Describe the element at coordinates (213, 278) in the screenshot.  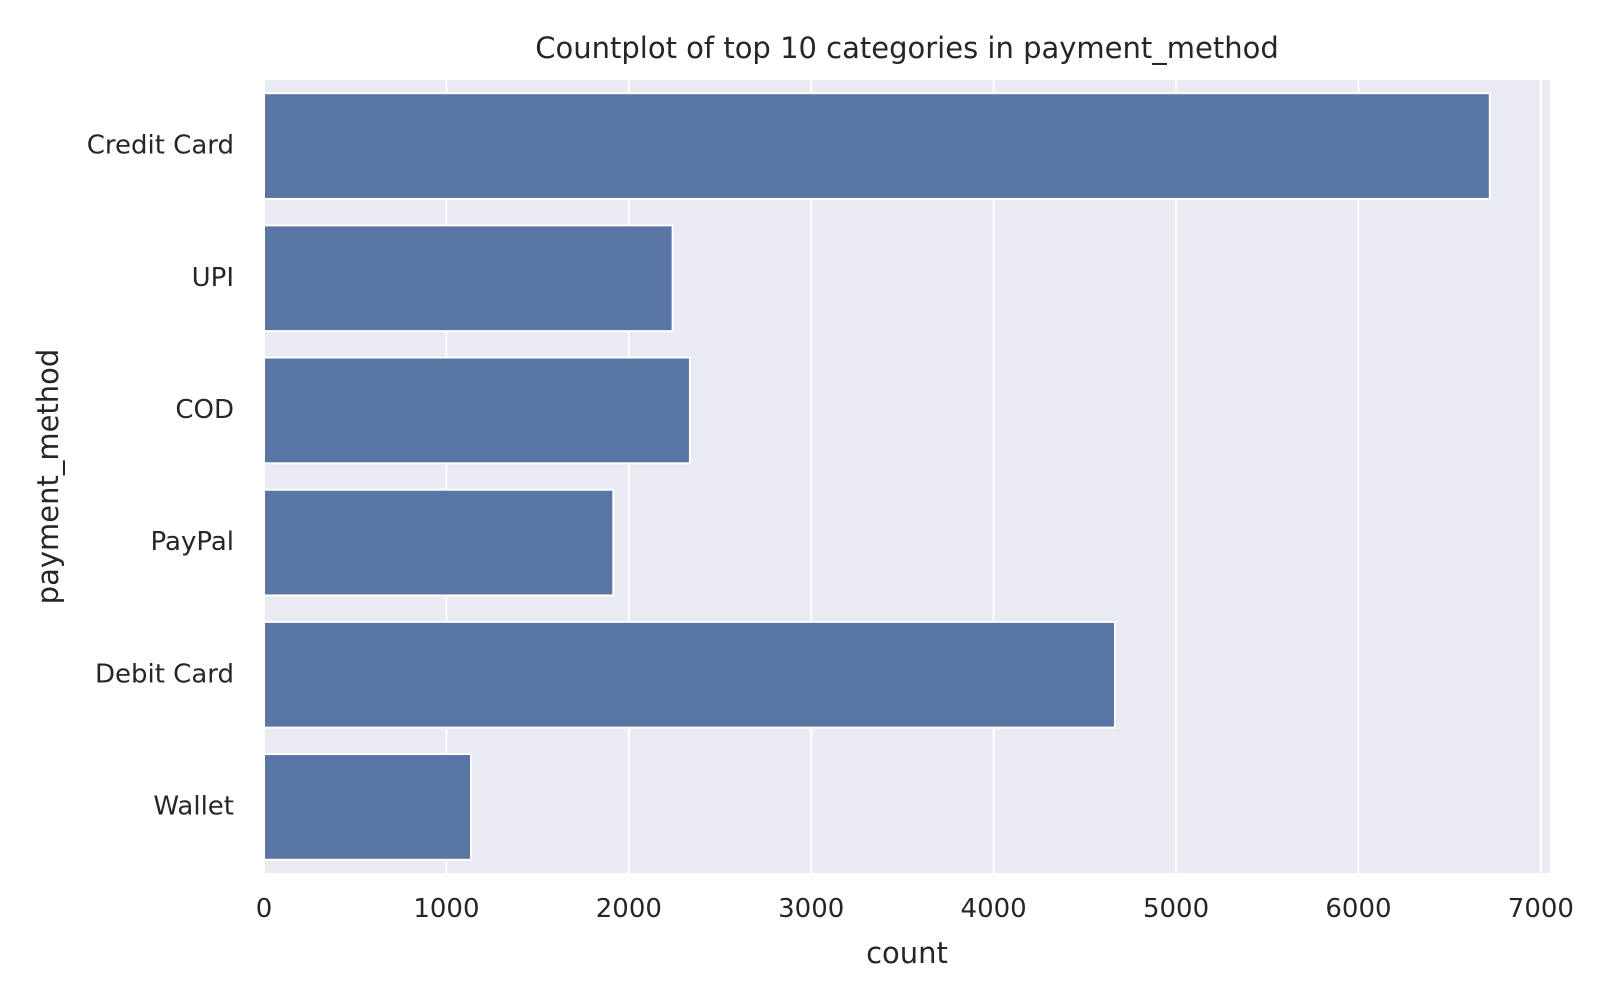
I see `y-tick-label: UPI` at that location.